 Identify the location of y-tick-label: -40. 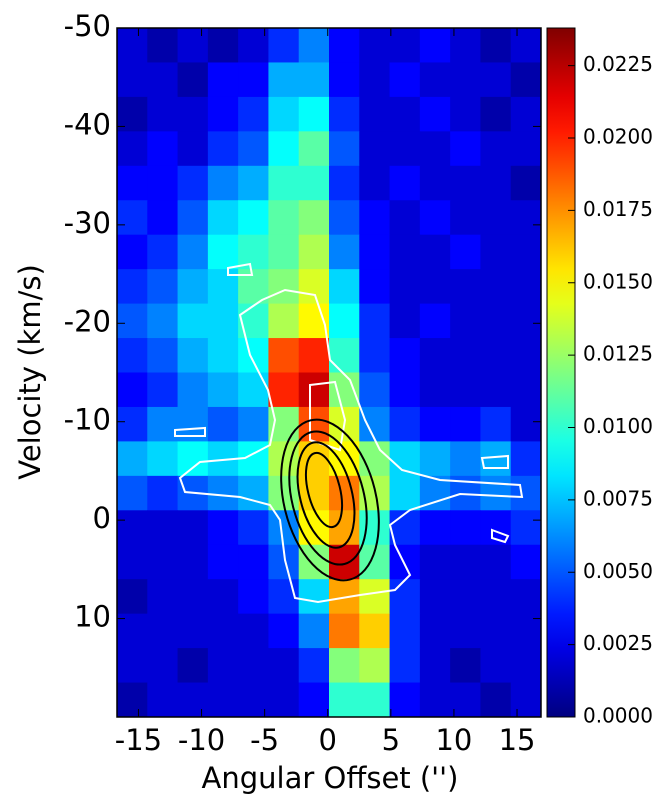
(87, 124).